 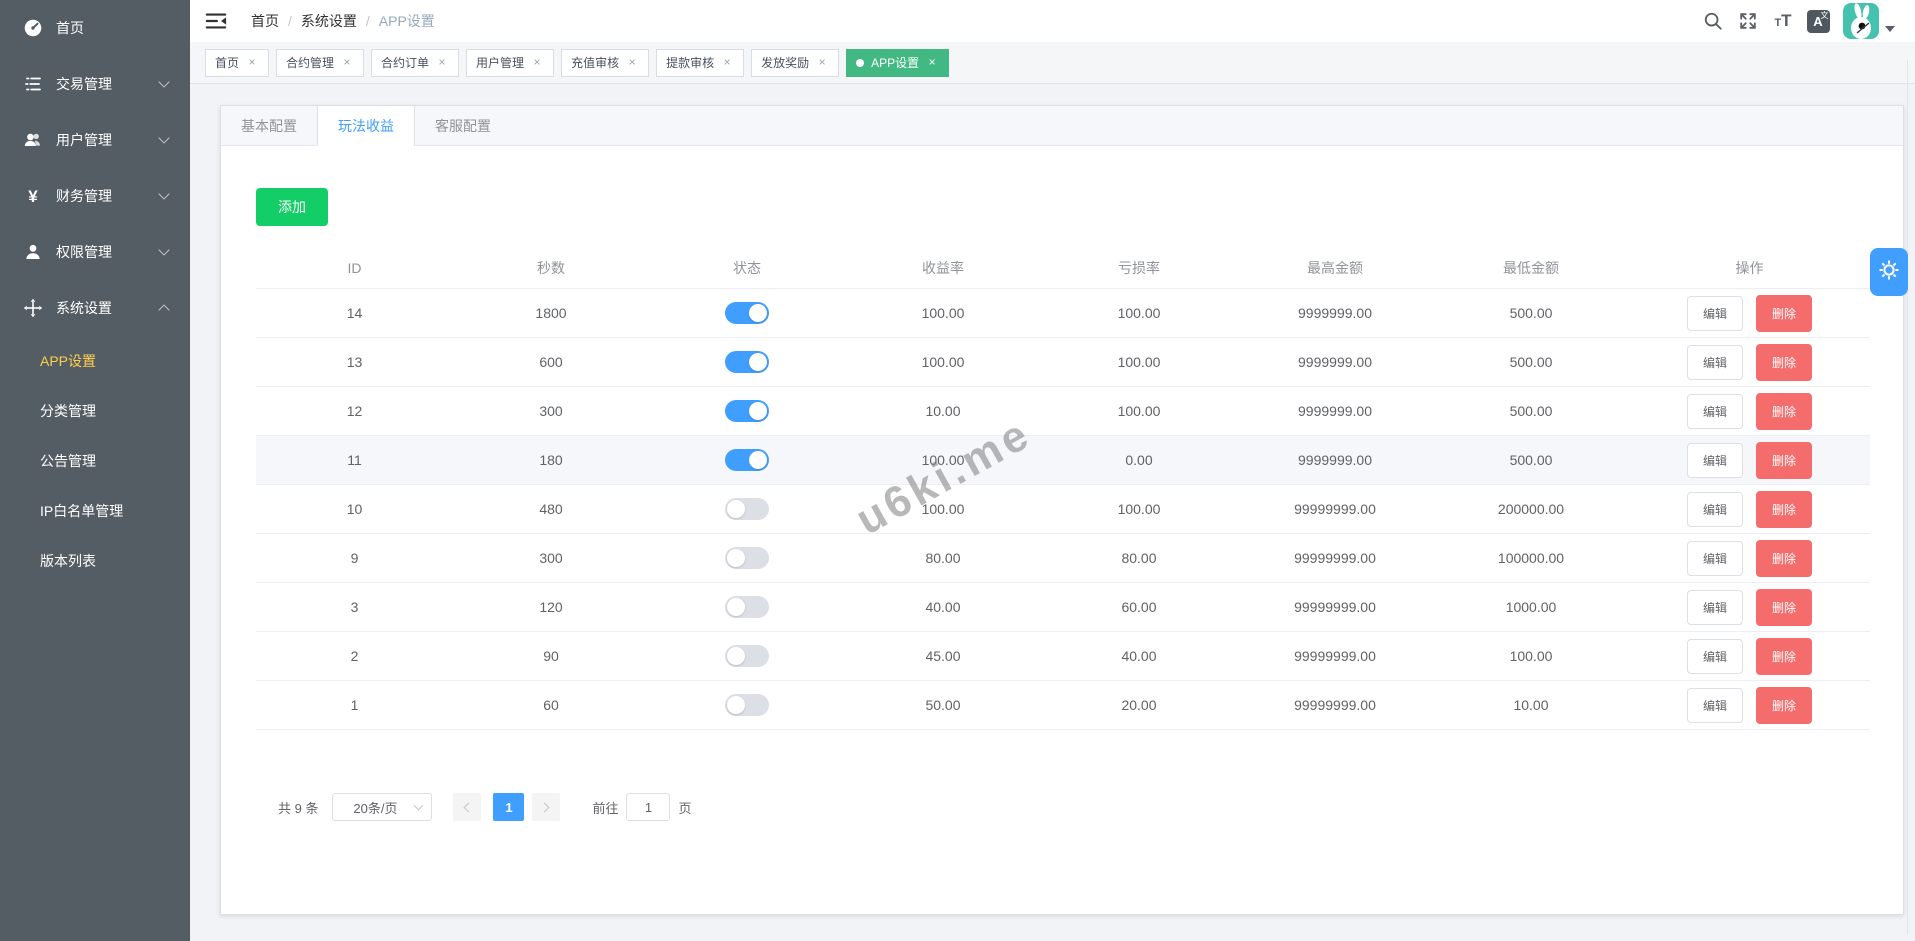 I want to click on sidebar-subitem-category: 分类管理, so click(x=68, y=411).